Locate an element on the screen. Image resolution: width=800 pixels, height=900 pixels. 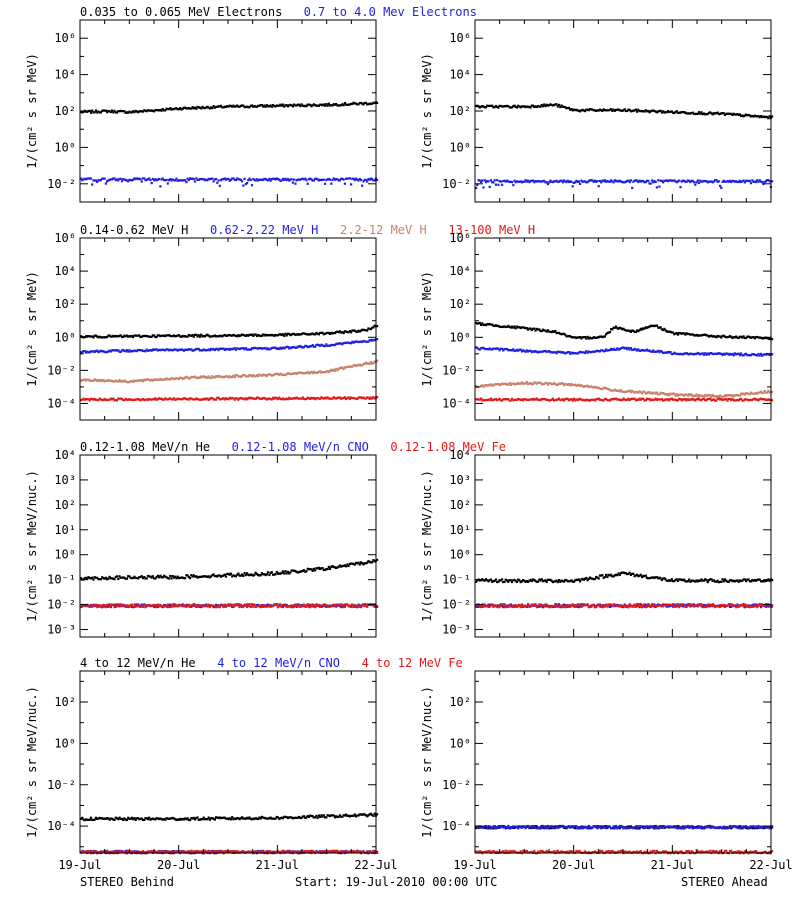
y-tick-label: 10² is located at coordinates (65, 111).